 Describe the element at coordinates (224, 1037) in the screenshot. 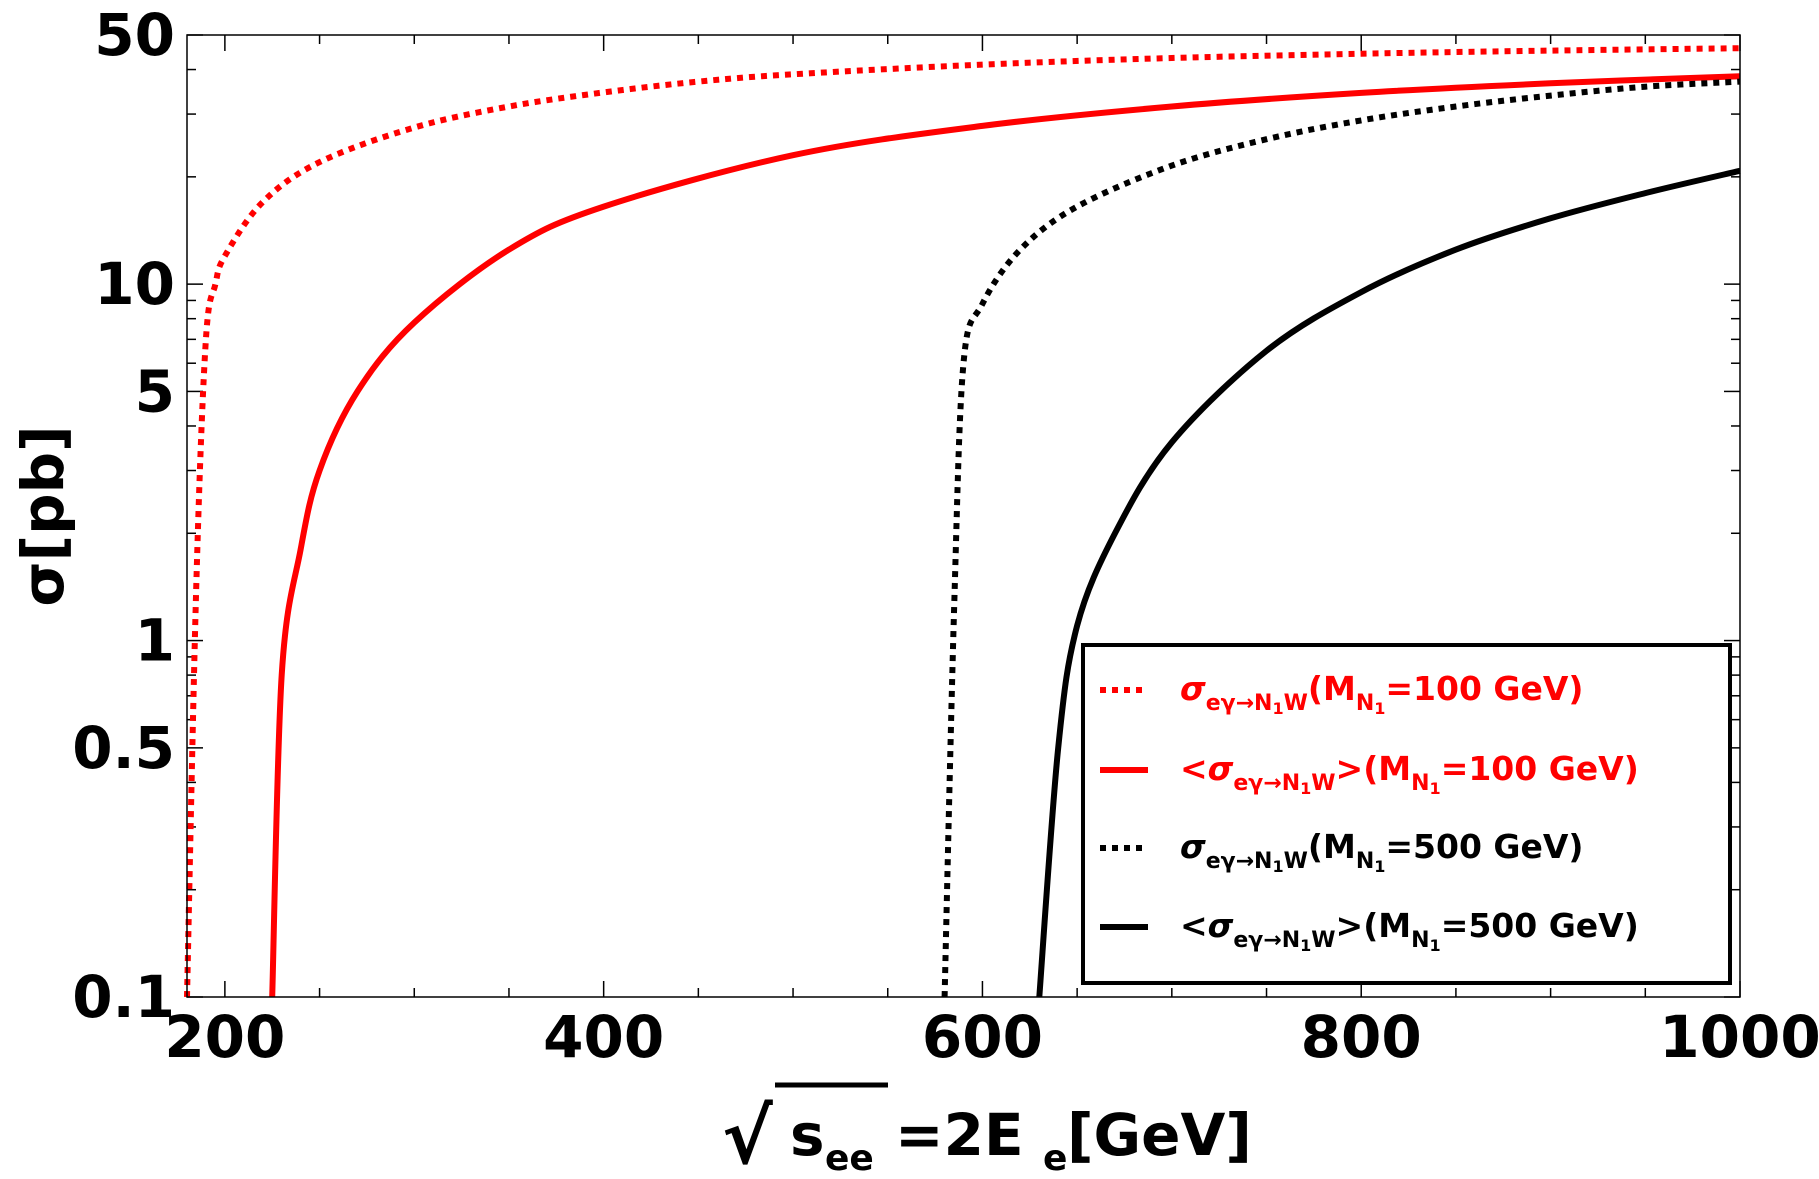

I see `x-tick-label: 200` at that location.